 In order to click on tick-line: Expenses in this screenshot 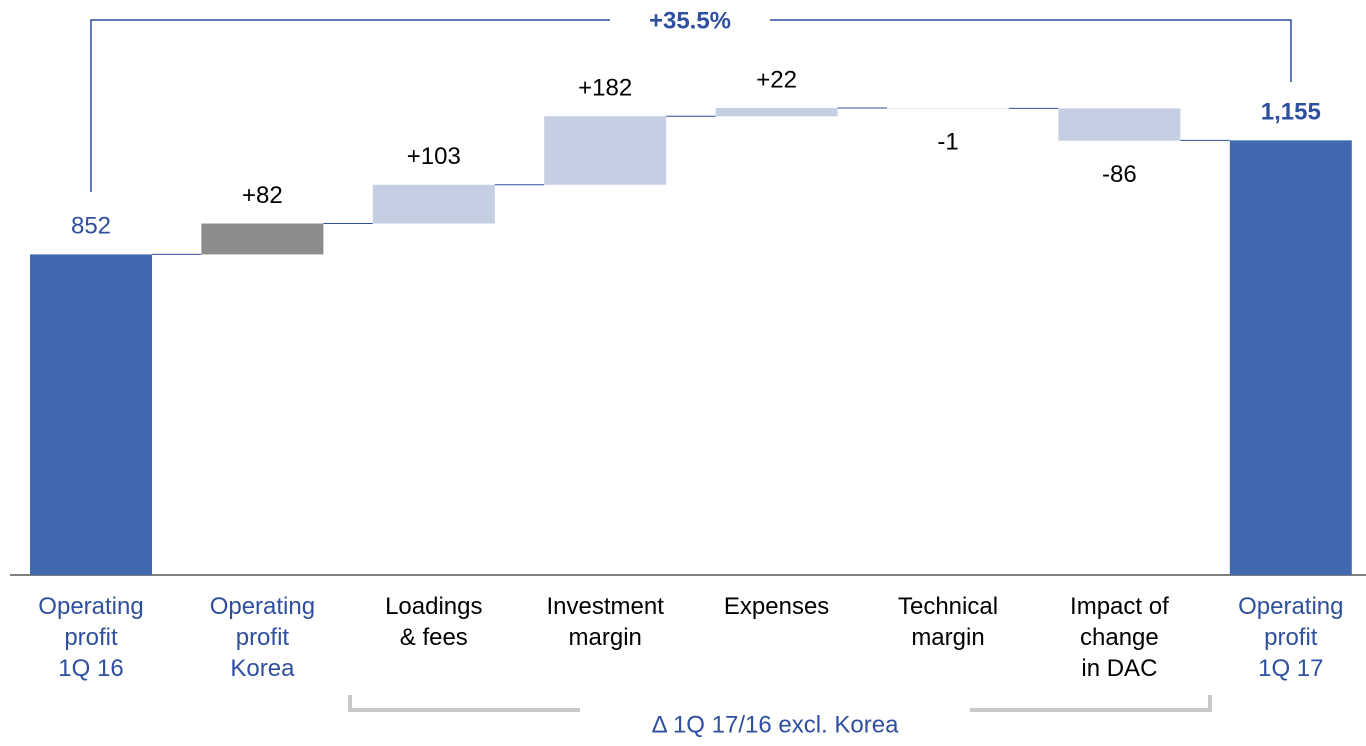, I will do `click(776, 606)`.